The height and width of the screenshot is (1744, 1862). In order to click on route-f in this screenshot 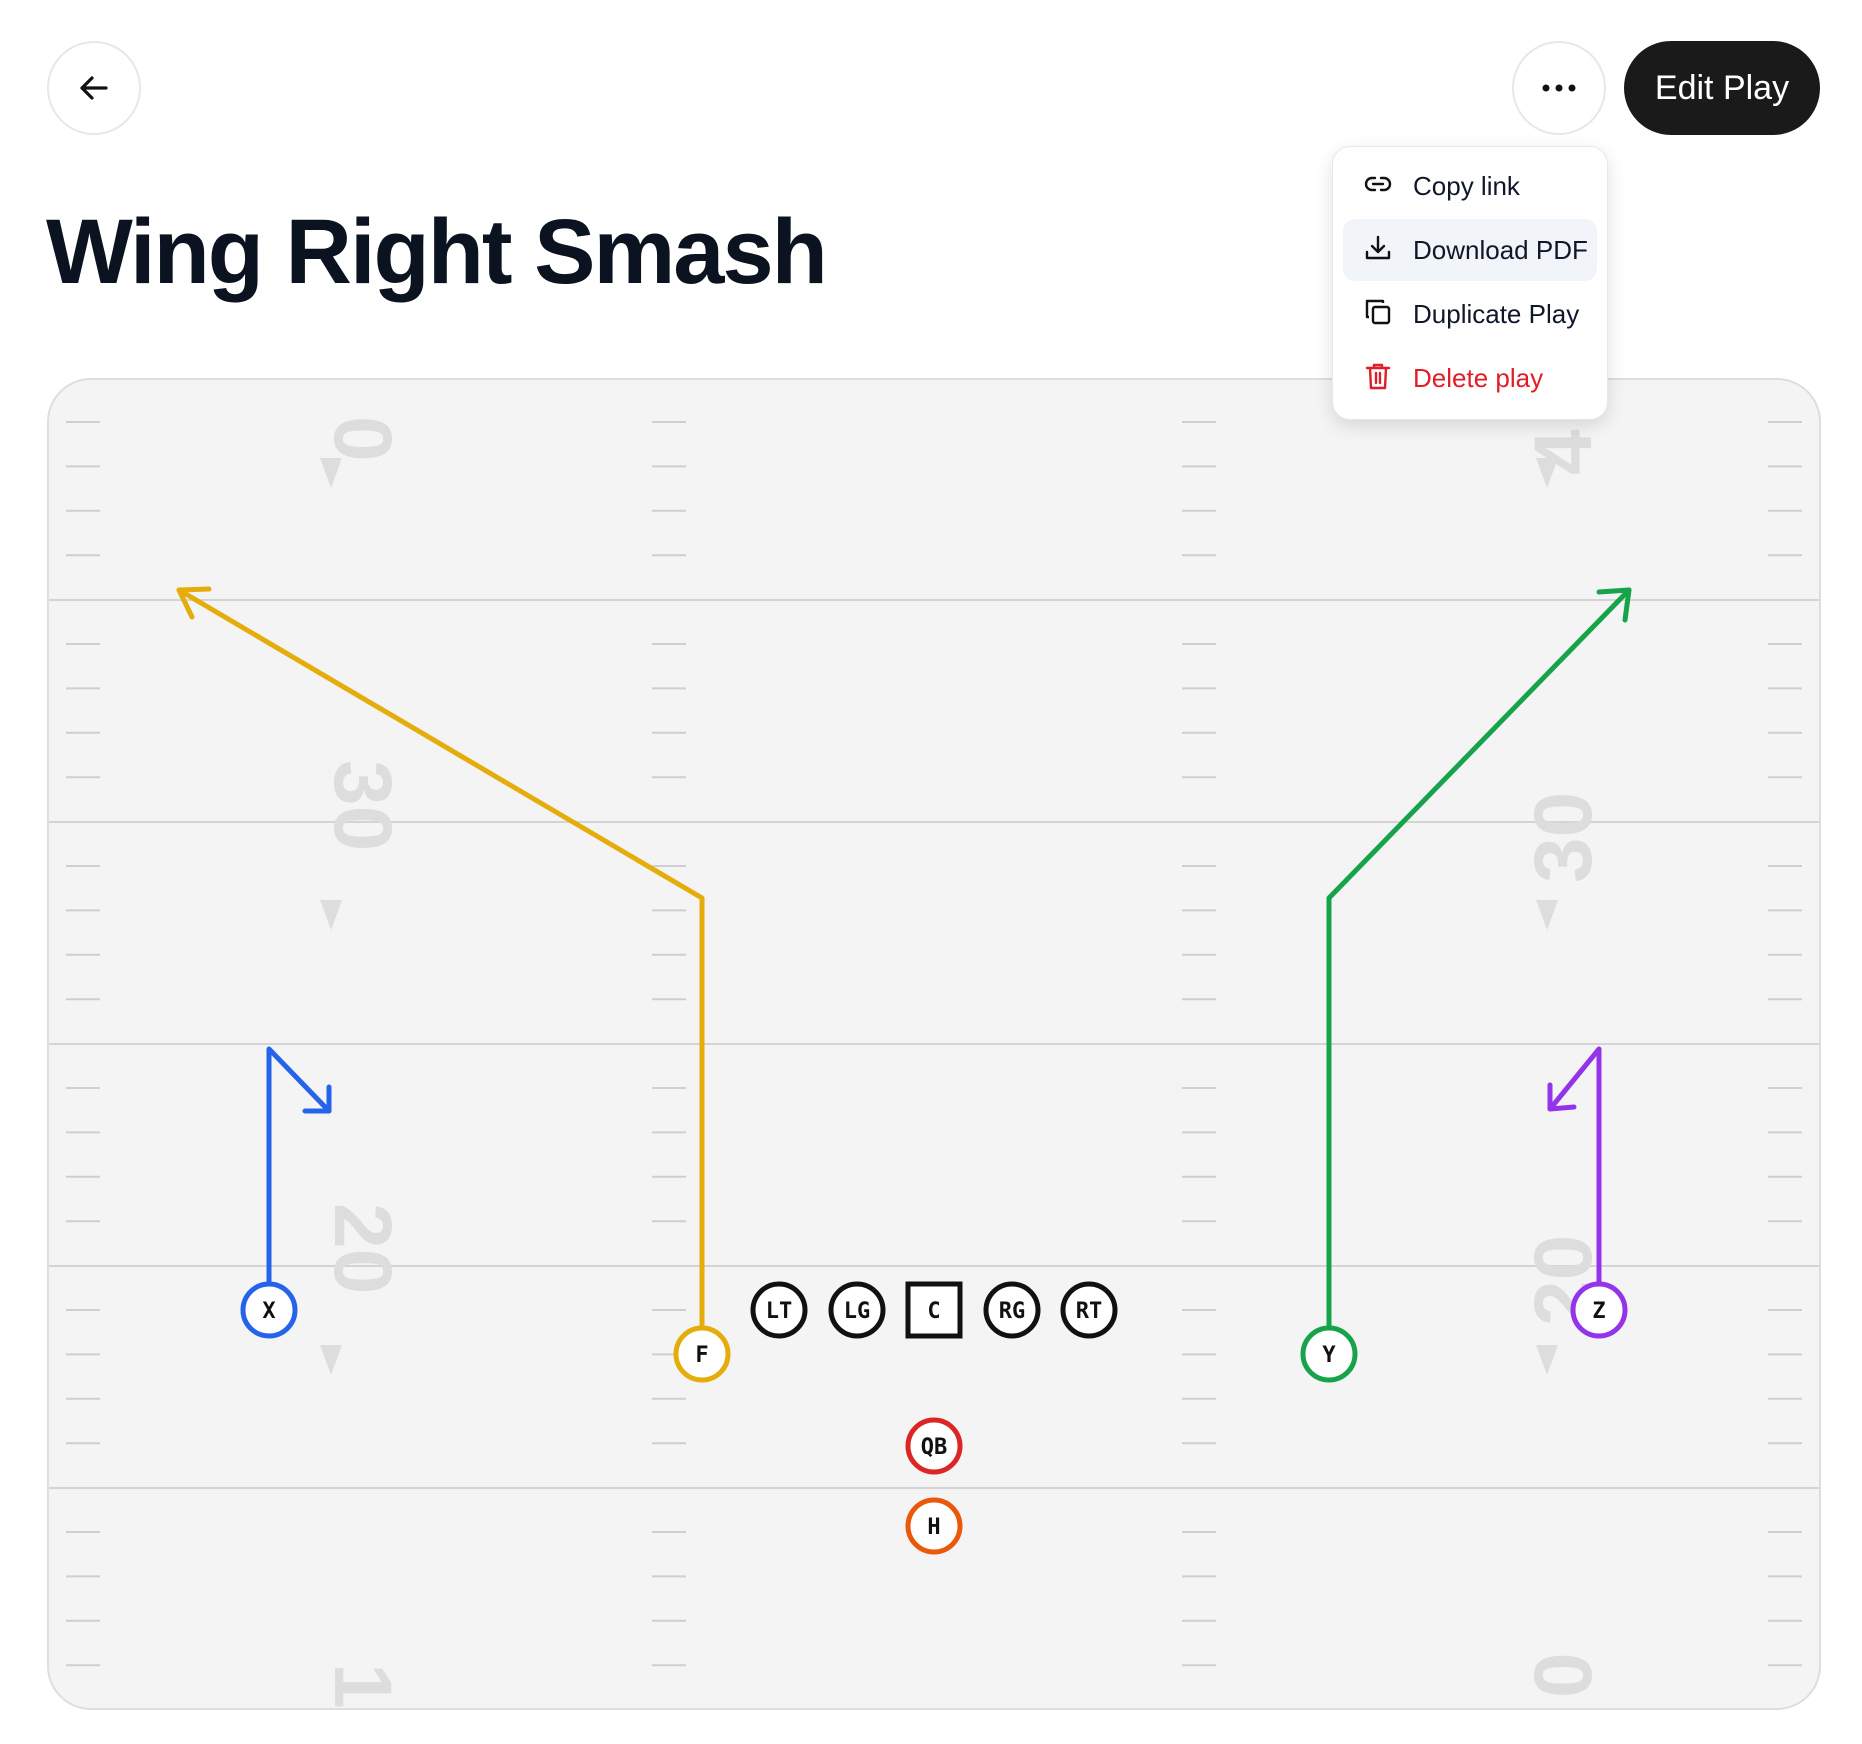, I will do `click(440, 960)`.